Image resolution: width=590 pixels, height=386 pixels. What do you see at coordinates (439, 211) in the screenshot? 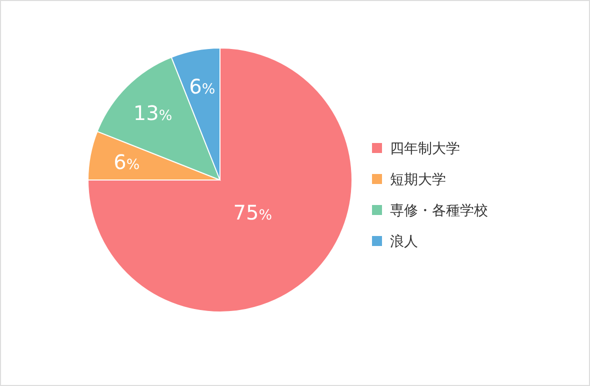
I see `legend-label: 専修・各種学校` at bounding box center [439, 211].